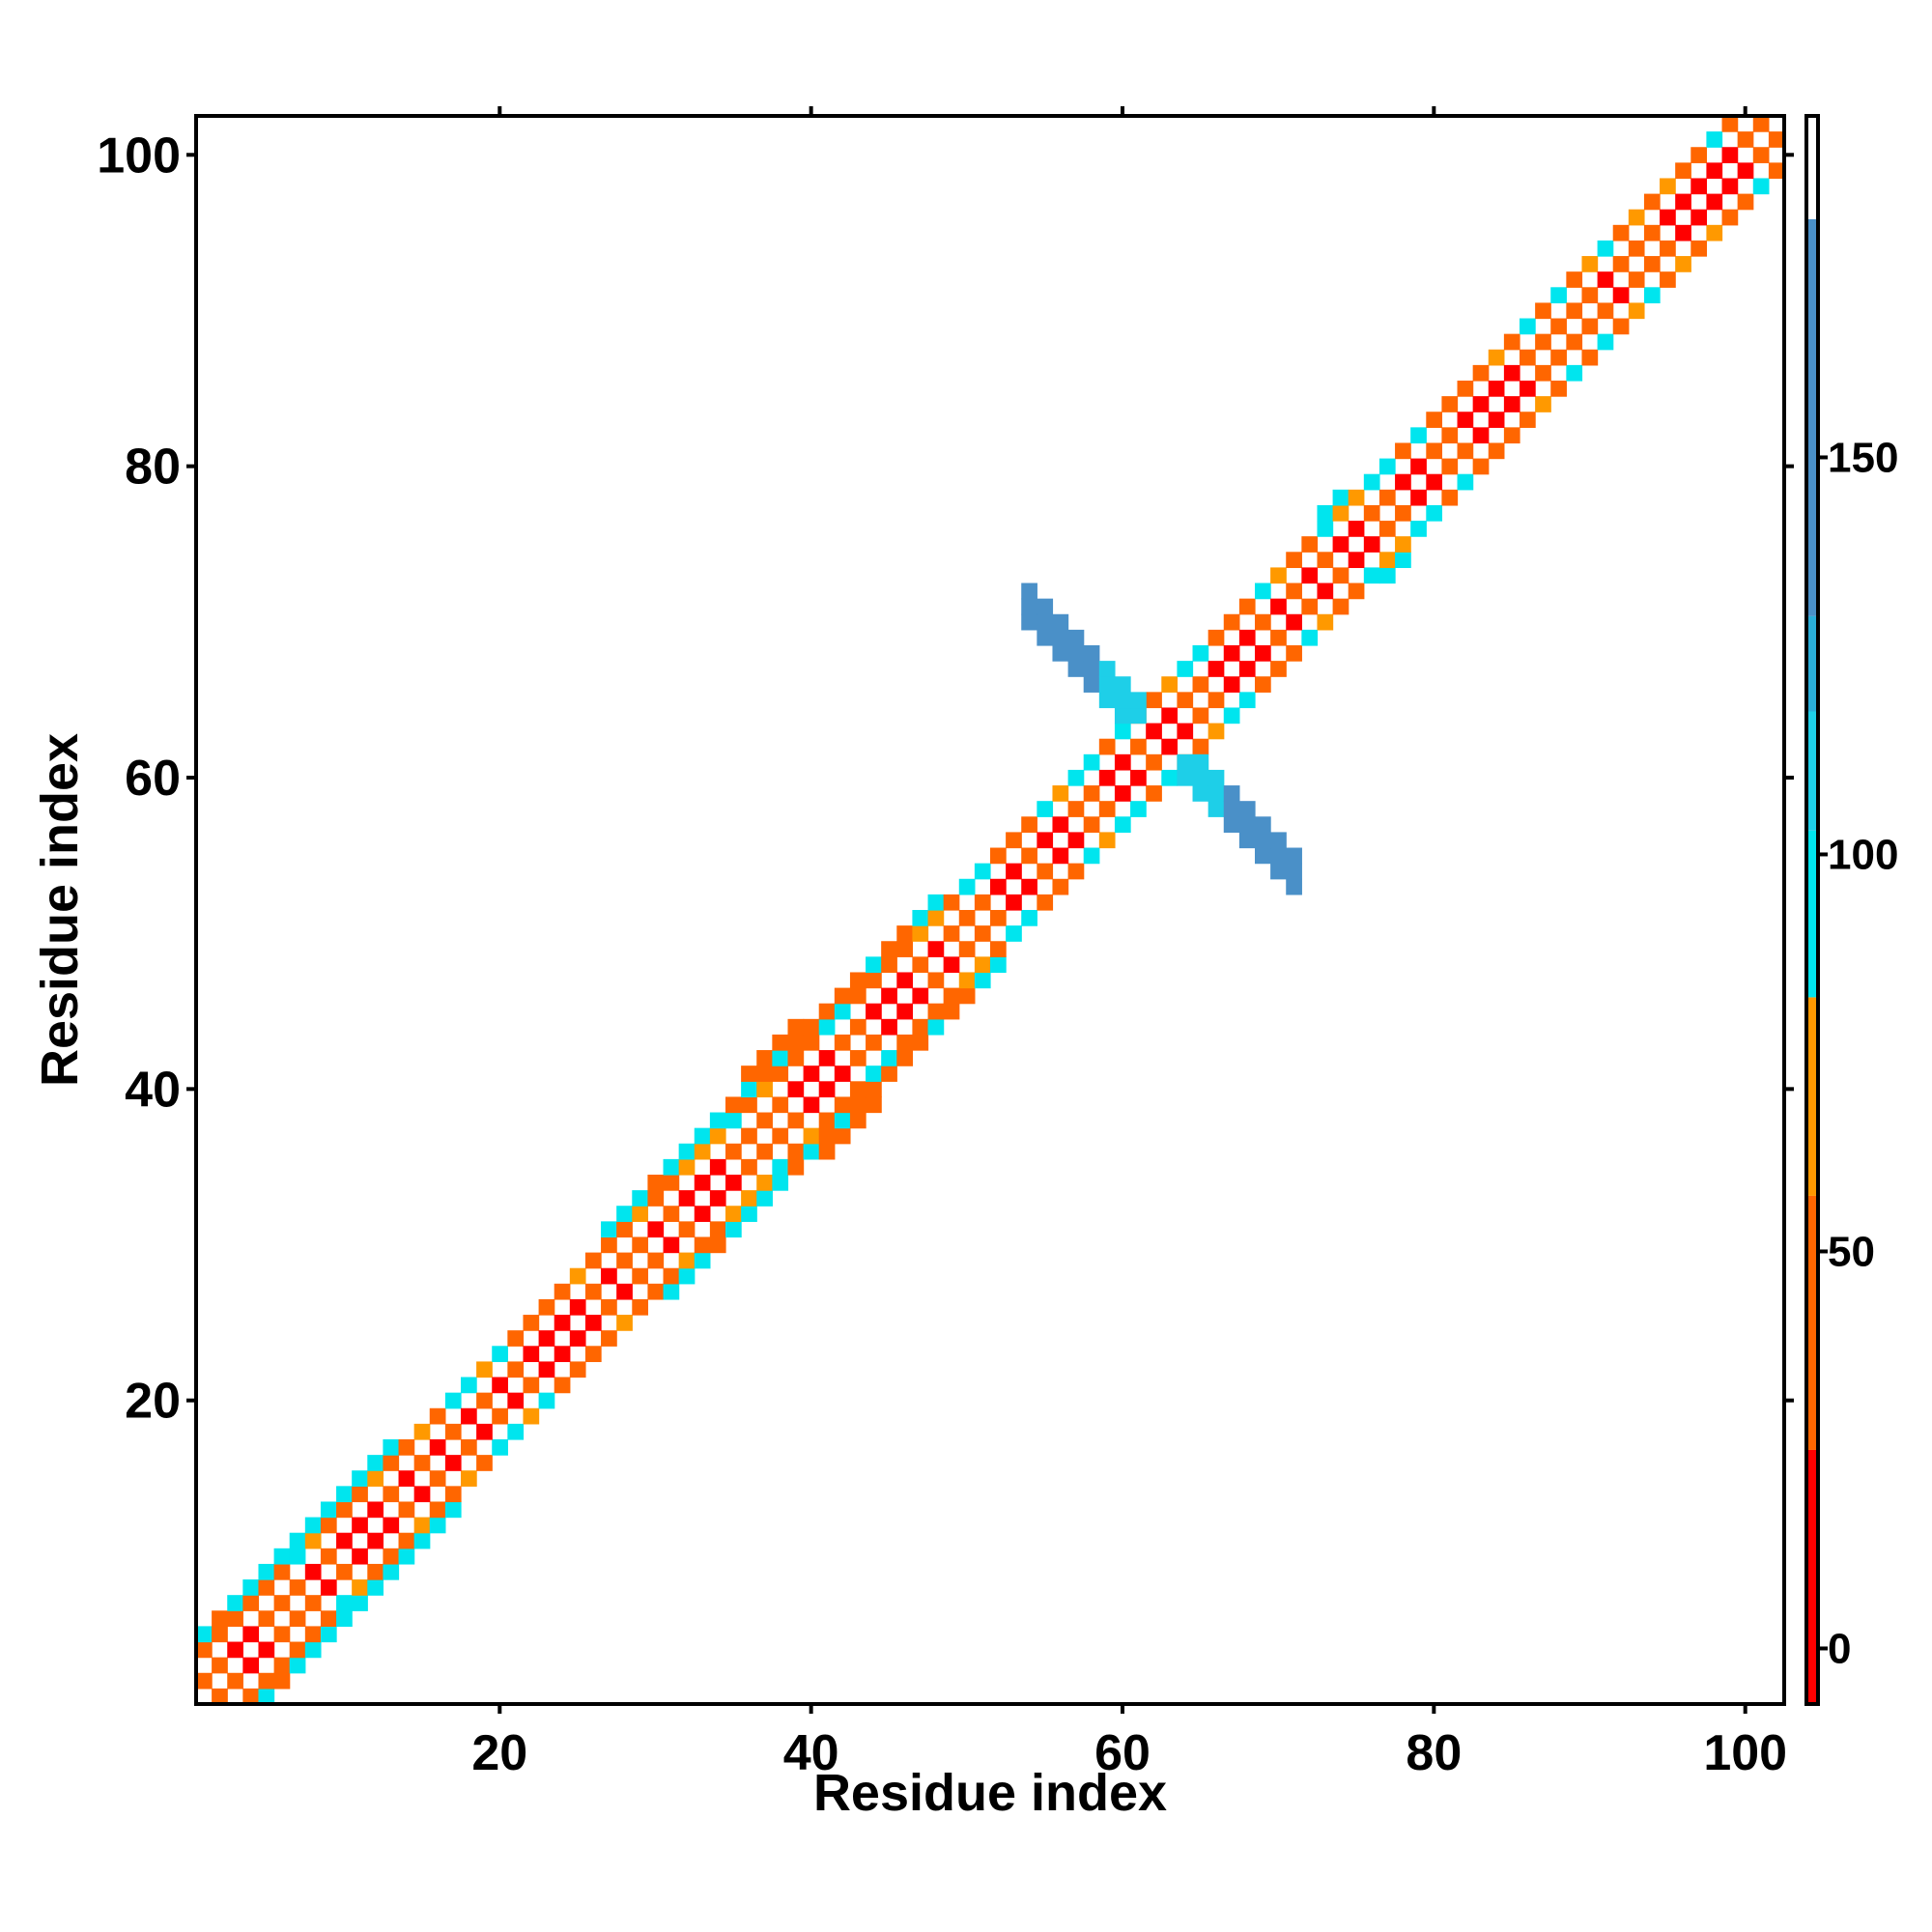  Describe the element at coordinates (1863, 457) in the screenshot. I see `colorbar-tick-label: 150` at that location.